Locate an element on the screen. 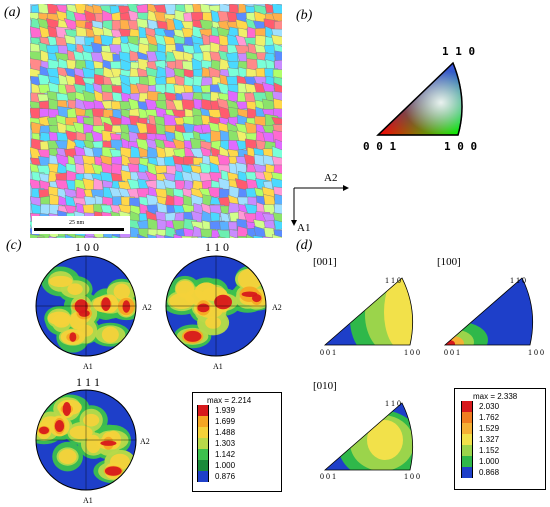 The image size is (550, 507). ipf-001-100: 1 0 0 is located at coordinates (412, 352).